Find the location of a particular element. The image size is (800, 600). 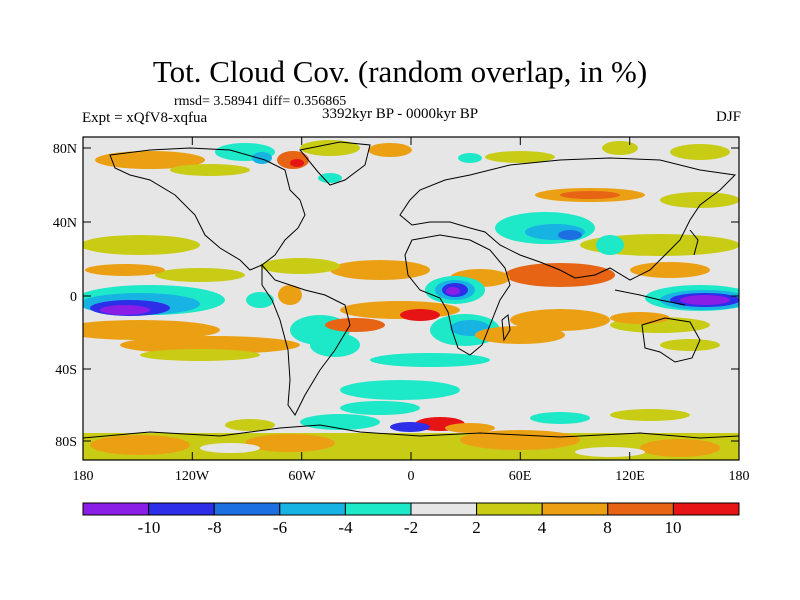

coastline-north-america is located at coordinates (207, 209).